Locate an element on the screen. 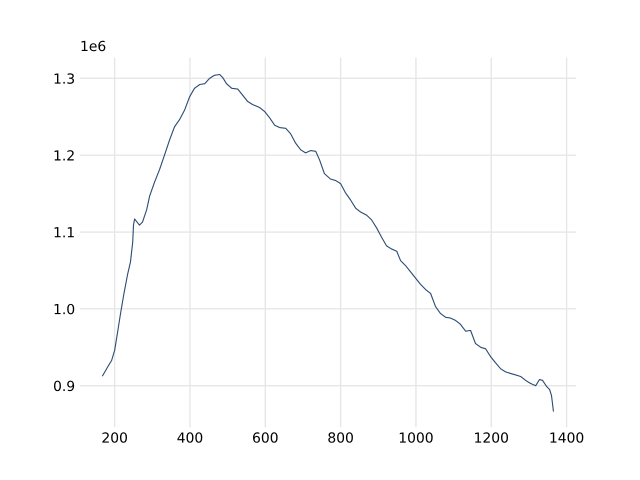 The height and width of the screenshot is (480, 640). x-tick-label: 800 is located at coordinates (340, 437).